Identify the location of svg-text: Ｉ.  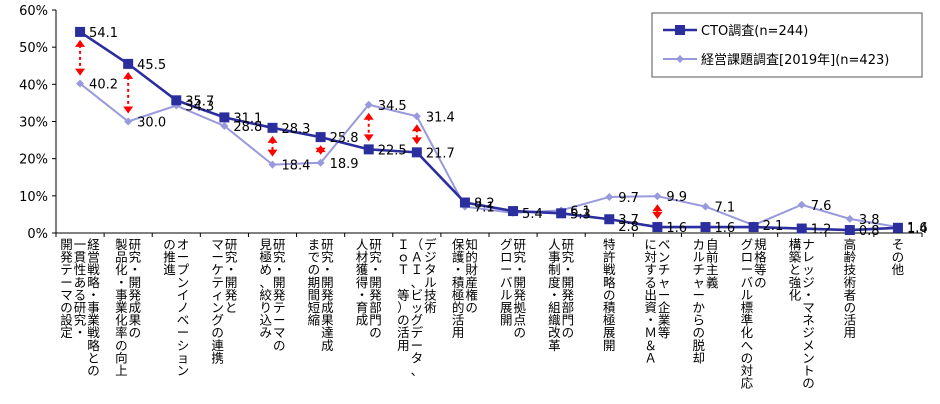
(403, 244).